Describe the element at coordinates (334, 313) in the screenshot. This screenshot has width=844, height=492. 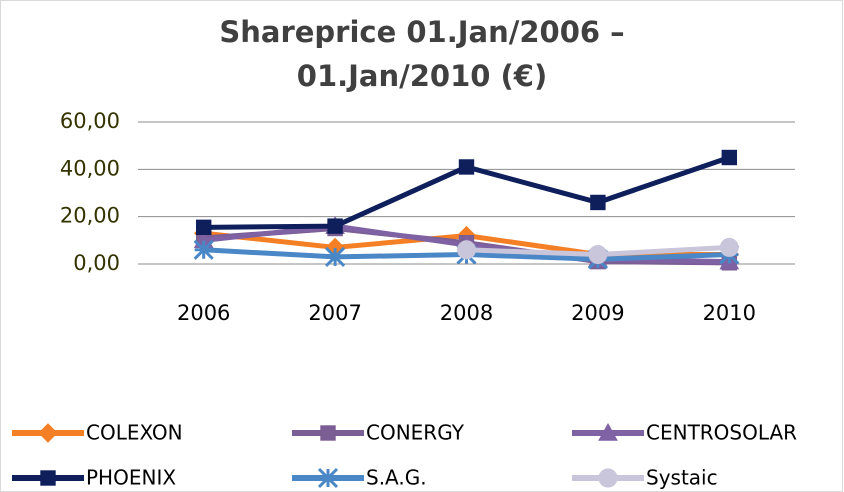
I see `x-tick-label: 2007` at that location.